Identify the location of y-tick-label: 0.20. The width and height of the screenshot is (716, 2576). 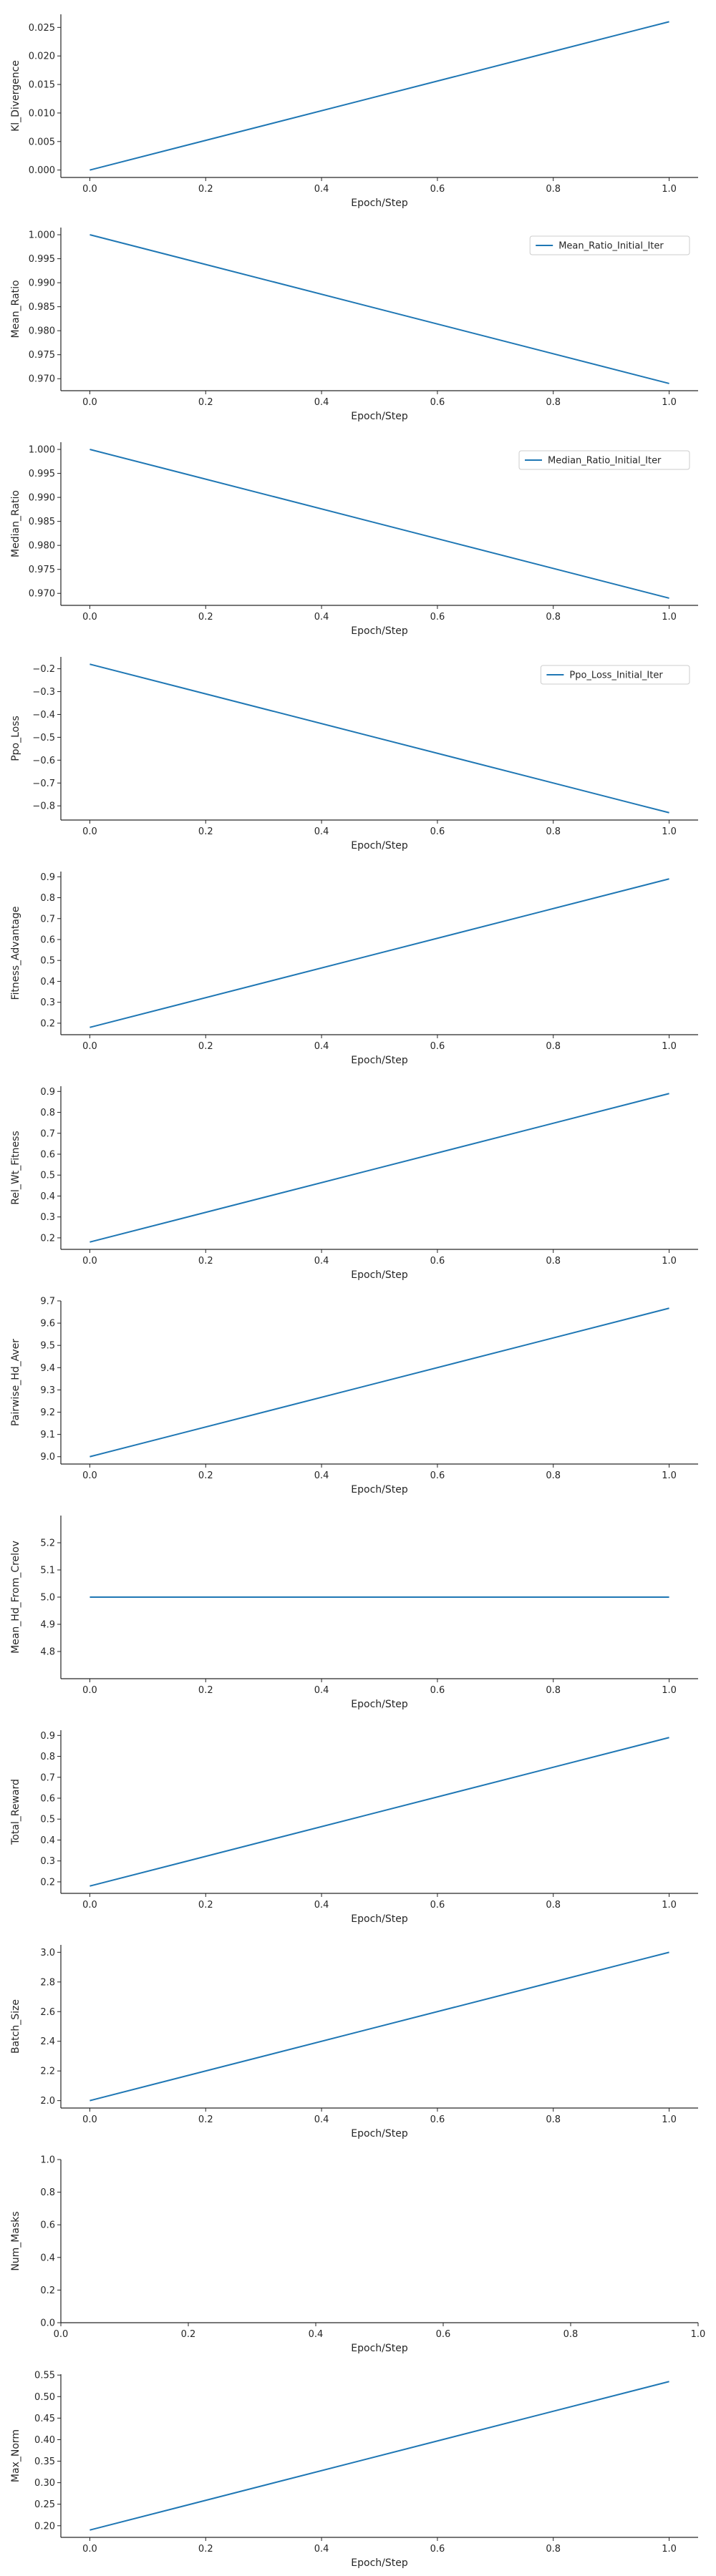
(44, 2526).